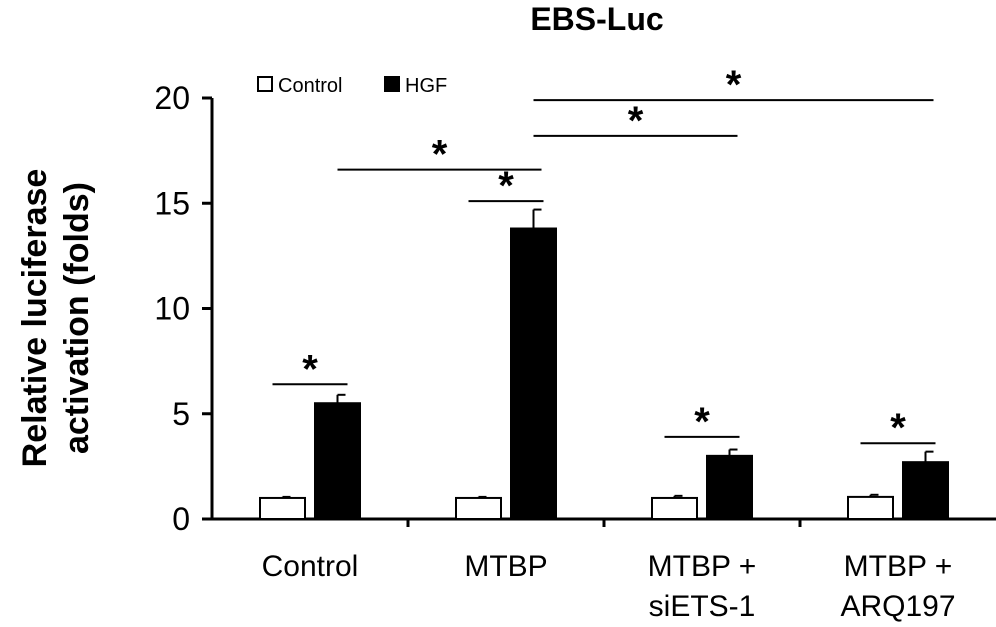  I want to click on x-tick-label: MTBP, so click(505, 566).